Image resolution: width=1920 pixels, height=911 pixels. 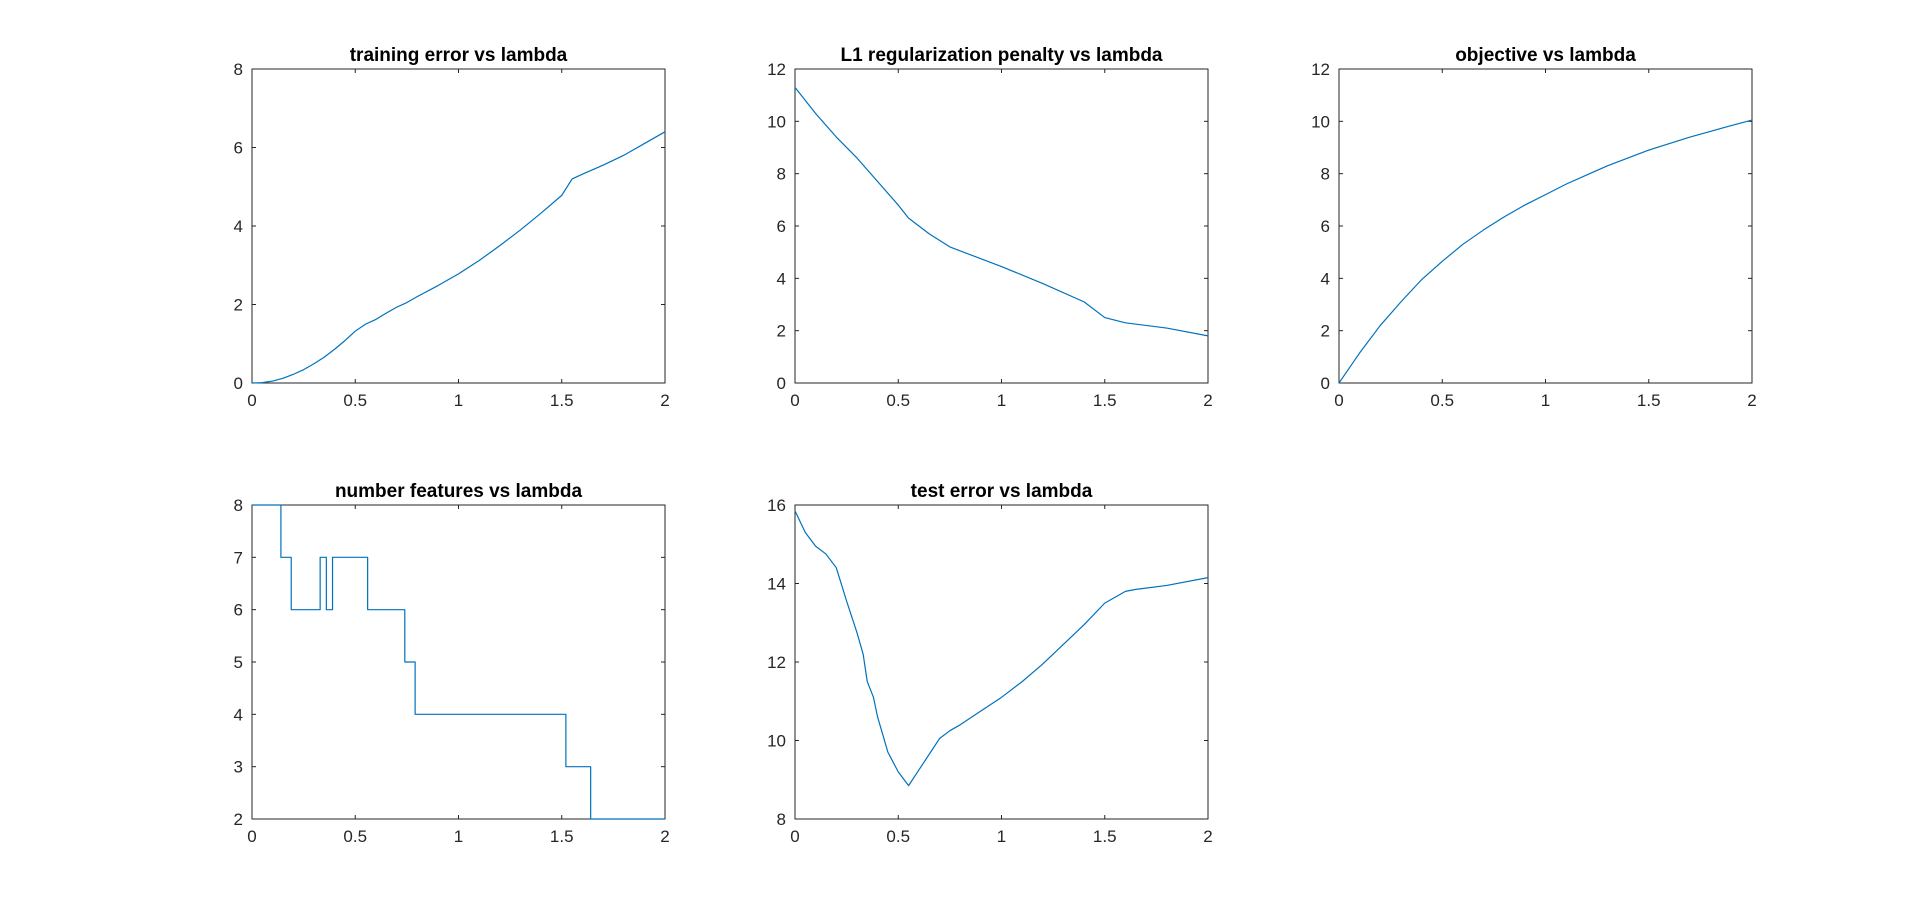 I want to click on chart-title: L1 regularization penalty vs lambda, so click(x=1001, y=55).